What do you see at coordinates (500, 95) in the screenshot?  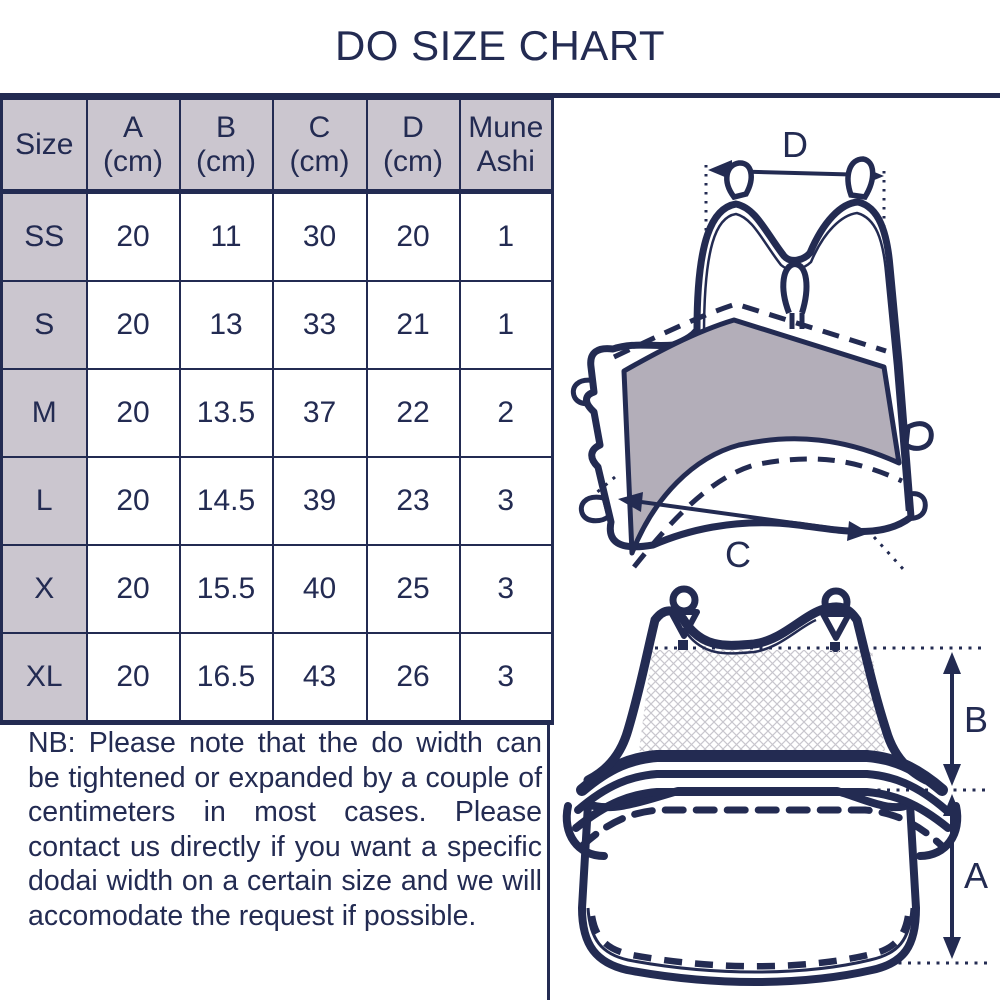 I see `horizontal-divider` at bounding box center [500, 95].